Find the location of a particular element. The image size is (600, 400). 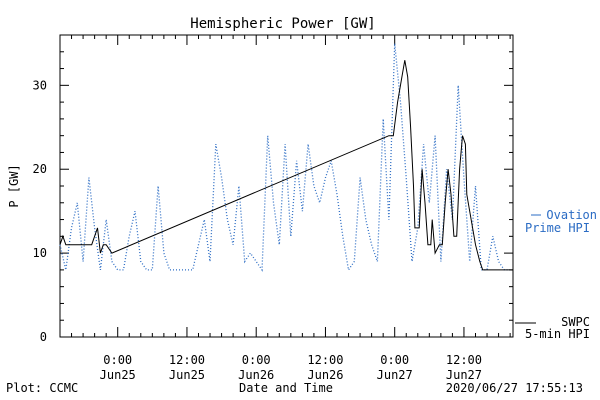

y-axis-label: P [GW] is located at coordinates (14, 185).